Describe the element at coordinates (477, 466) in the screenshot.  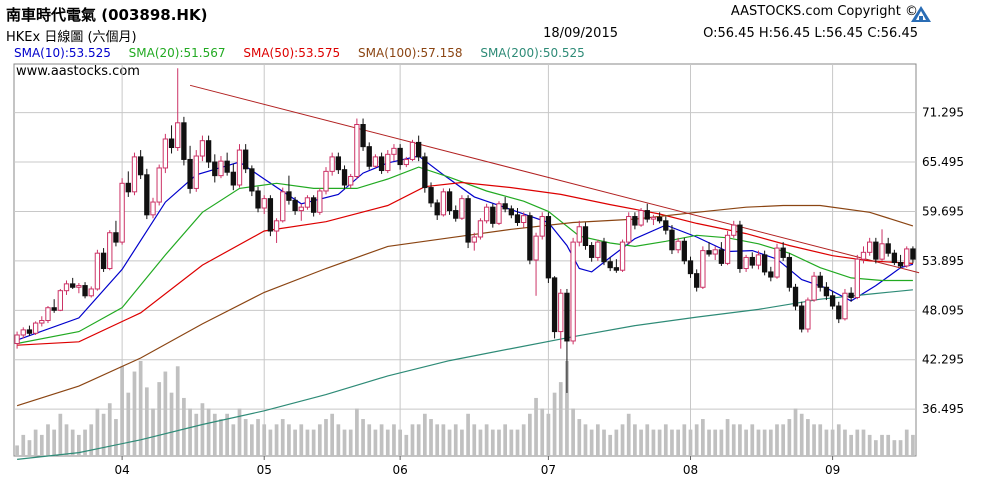
I see `x-axis: 04 05 06 07 08 09` at that location.